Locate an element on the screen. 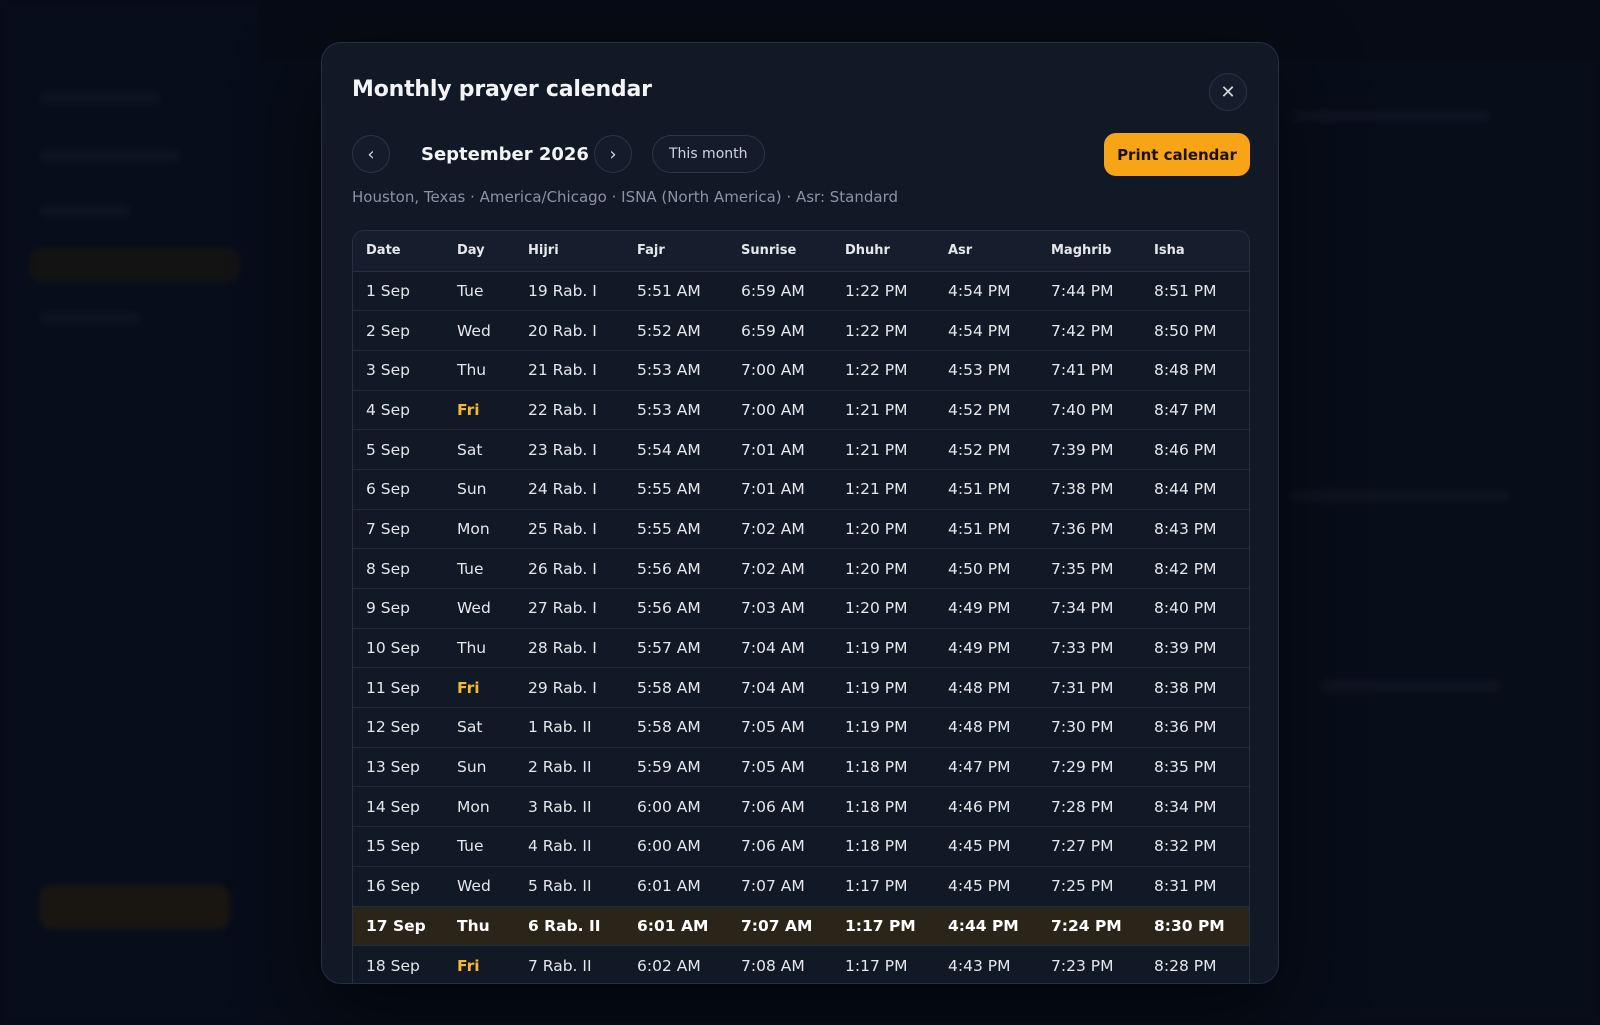  table-cell: 29 Rab. I is located at coordinates (569, 688).